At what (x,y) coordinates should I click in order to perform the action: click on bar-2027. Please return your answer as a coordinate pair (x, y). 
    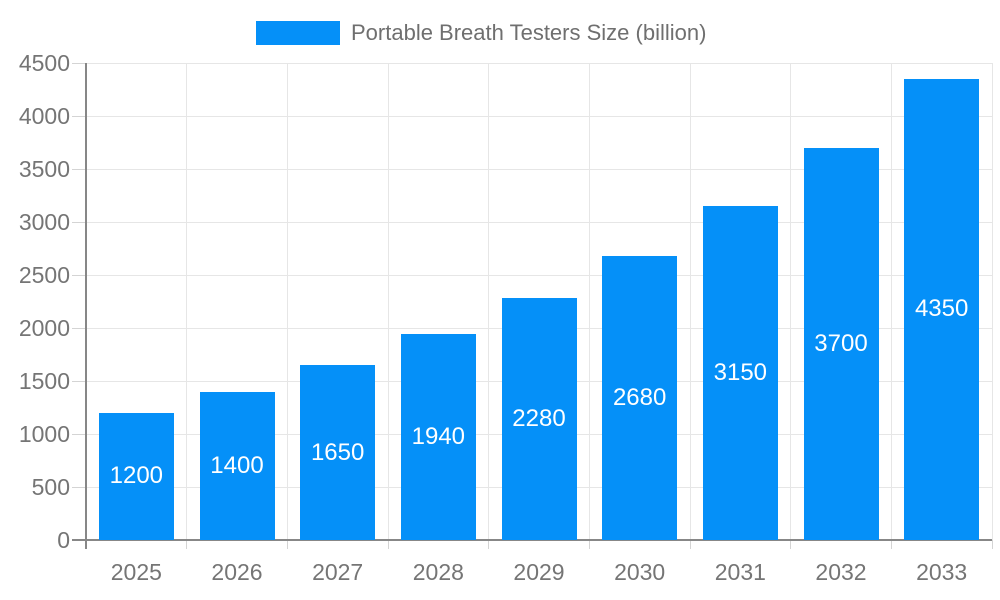
    Looking at the image, I should click on (338, 452).